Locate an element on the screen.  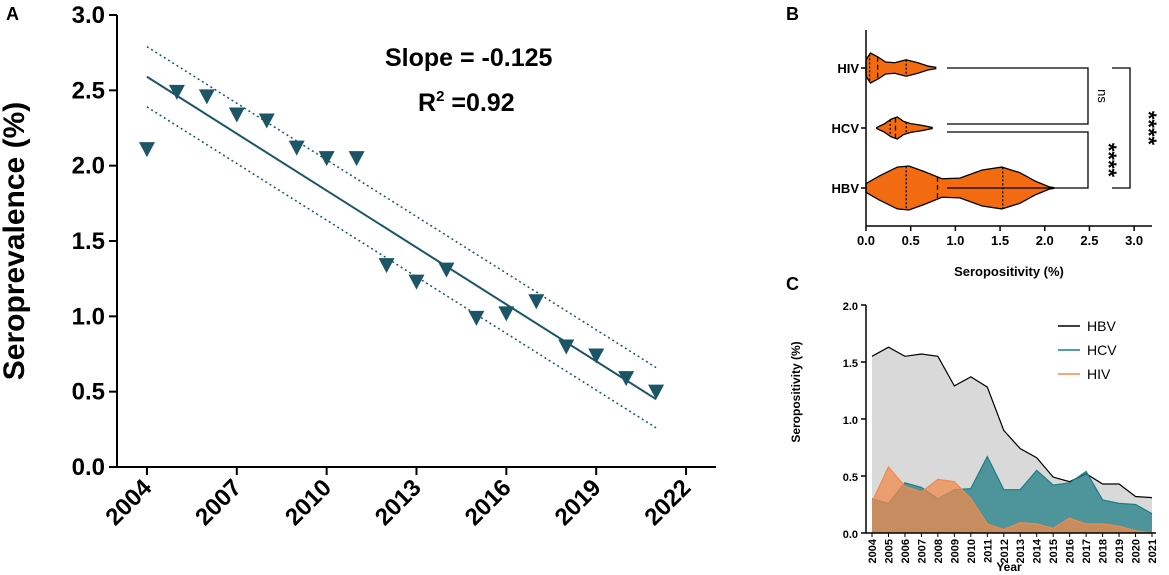
a-x-tick-label: 2022 is located at coordinates (667, 502).